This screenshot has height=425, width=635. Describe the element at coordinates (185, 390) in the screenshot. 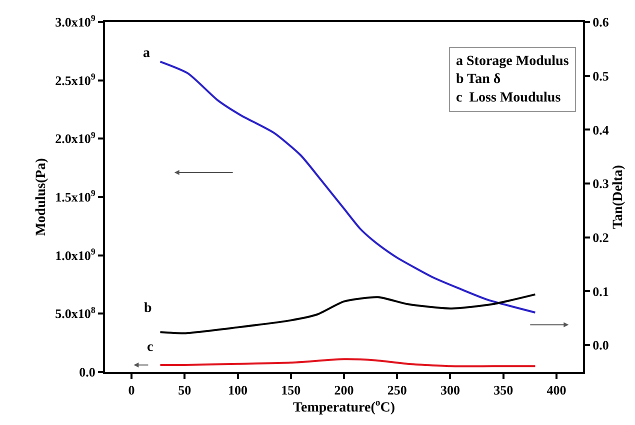

I see `x-tick-label: 50` at that location.